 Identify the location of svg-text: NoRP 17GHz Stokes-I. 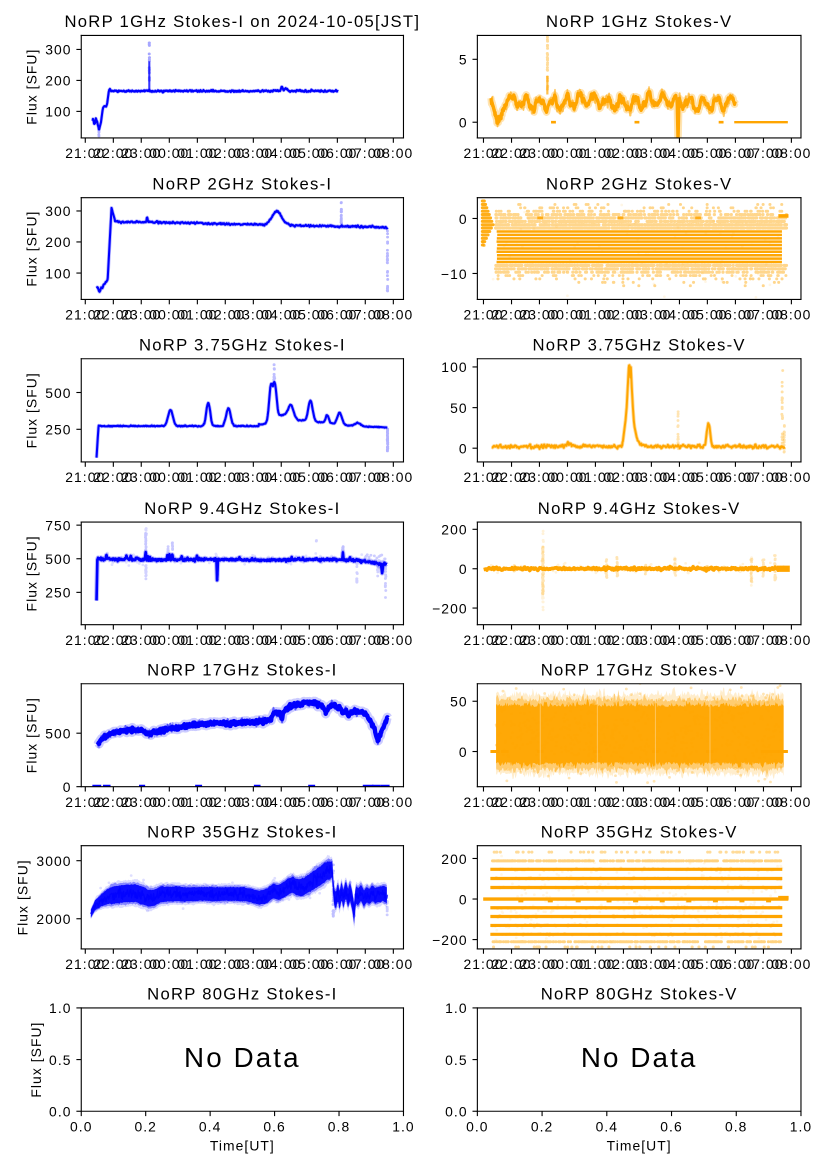
(242, 669).